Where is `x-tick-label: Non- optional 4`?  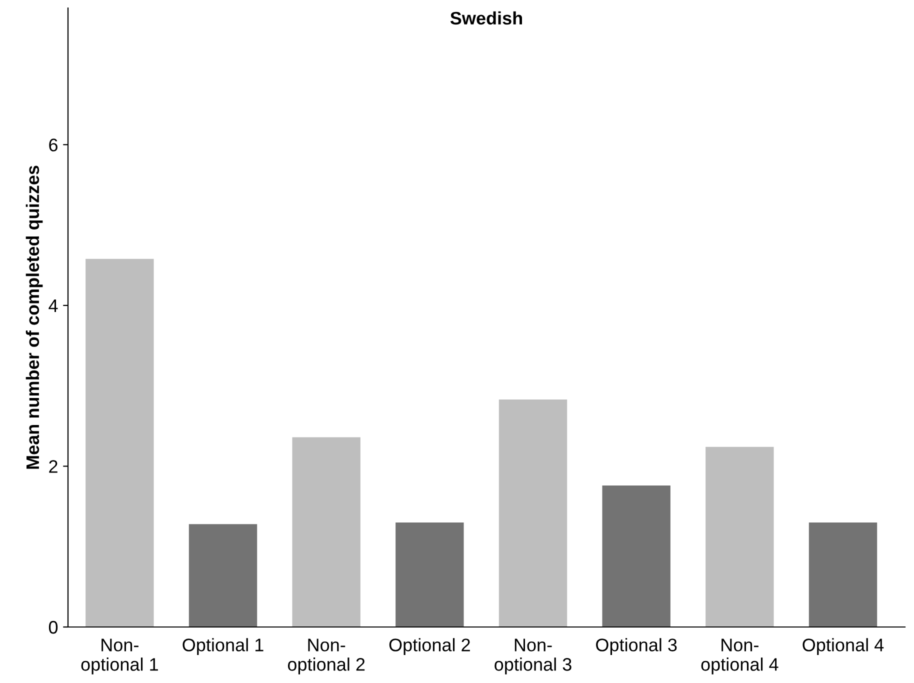
x-tick-label: Non- optional 4 is located at coordinates (739, 656).